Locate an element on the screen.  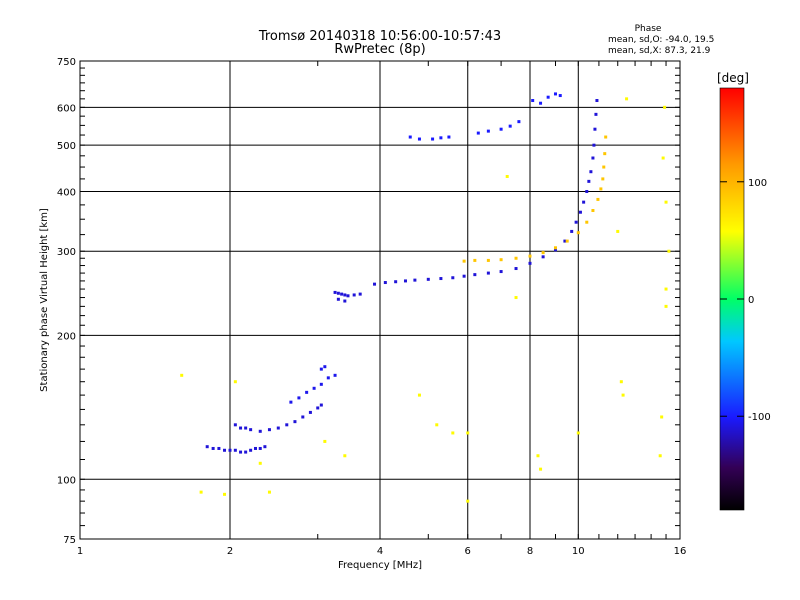
y-tick-label: 400 is located at coordinates (66, 192).